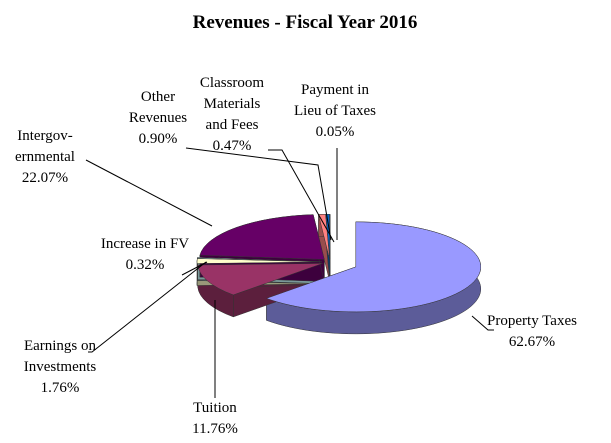  What do you see at coordinates (158, 139) in the screenshot?
I see `value-label: 0.90%` at bounding box center [158, 139].